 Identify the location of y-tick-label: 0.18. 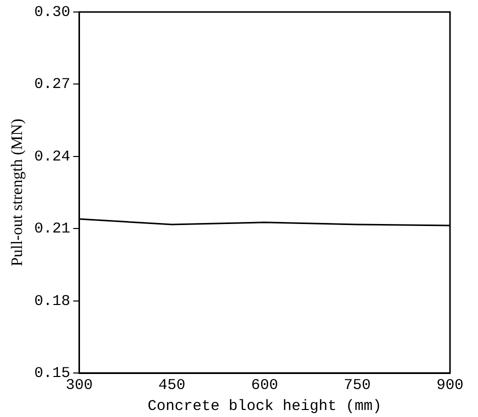
(52, 301).